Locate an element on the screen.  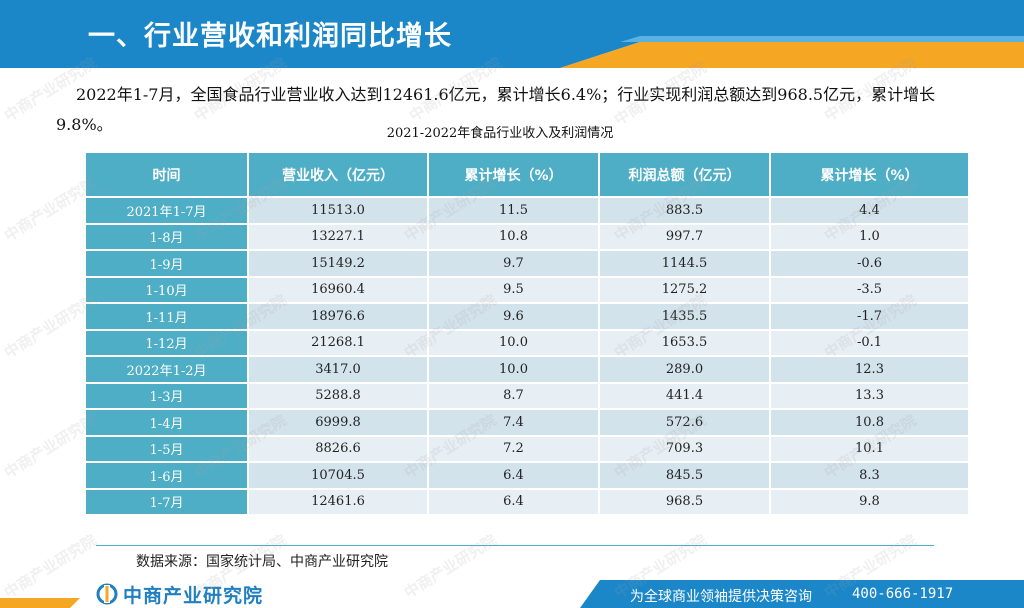
table-header-row: 时间 营业收入（亿元） 累计增长（%） 利润总额（亿元） 累计增长（%） is located at coordinates (527, 174).